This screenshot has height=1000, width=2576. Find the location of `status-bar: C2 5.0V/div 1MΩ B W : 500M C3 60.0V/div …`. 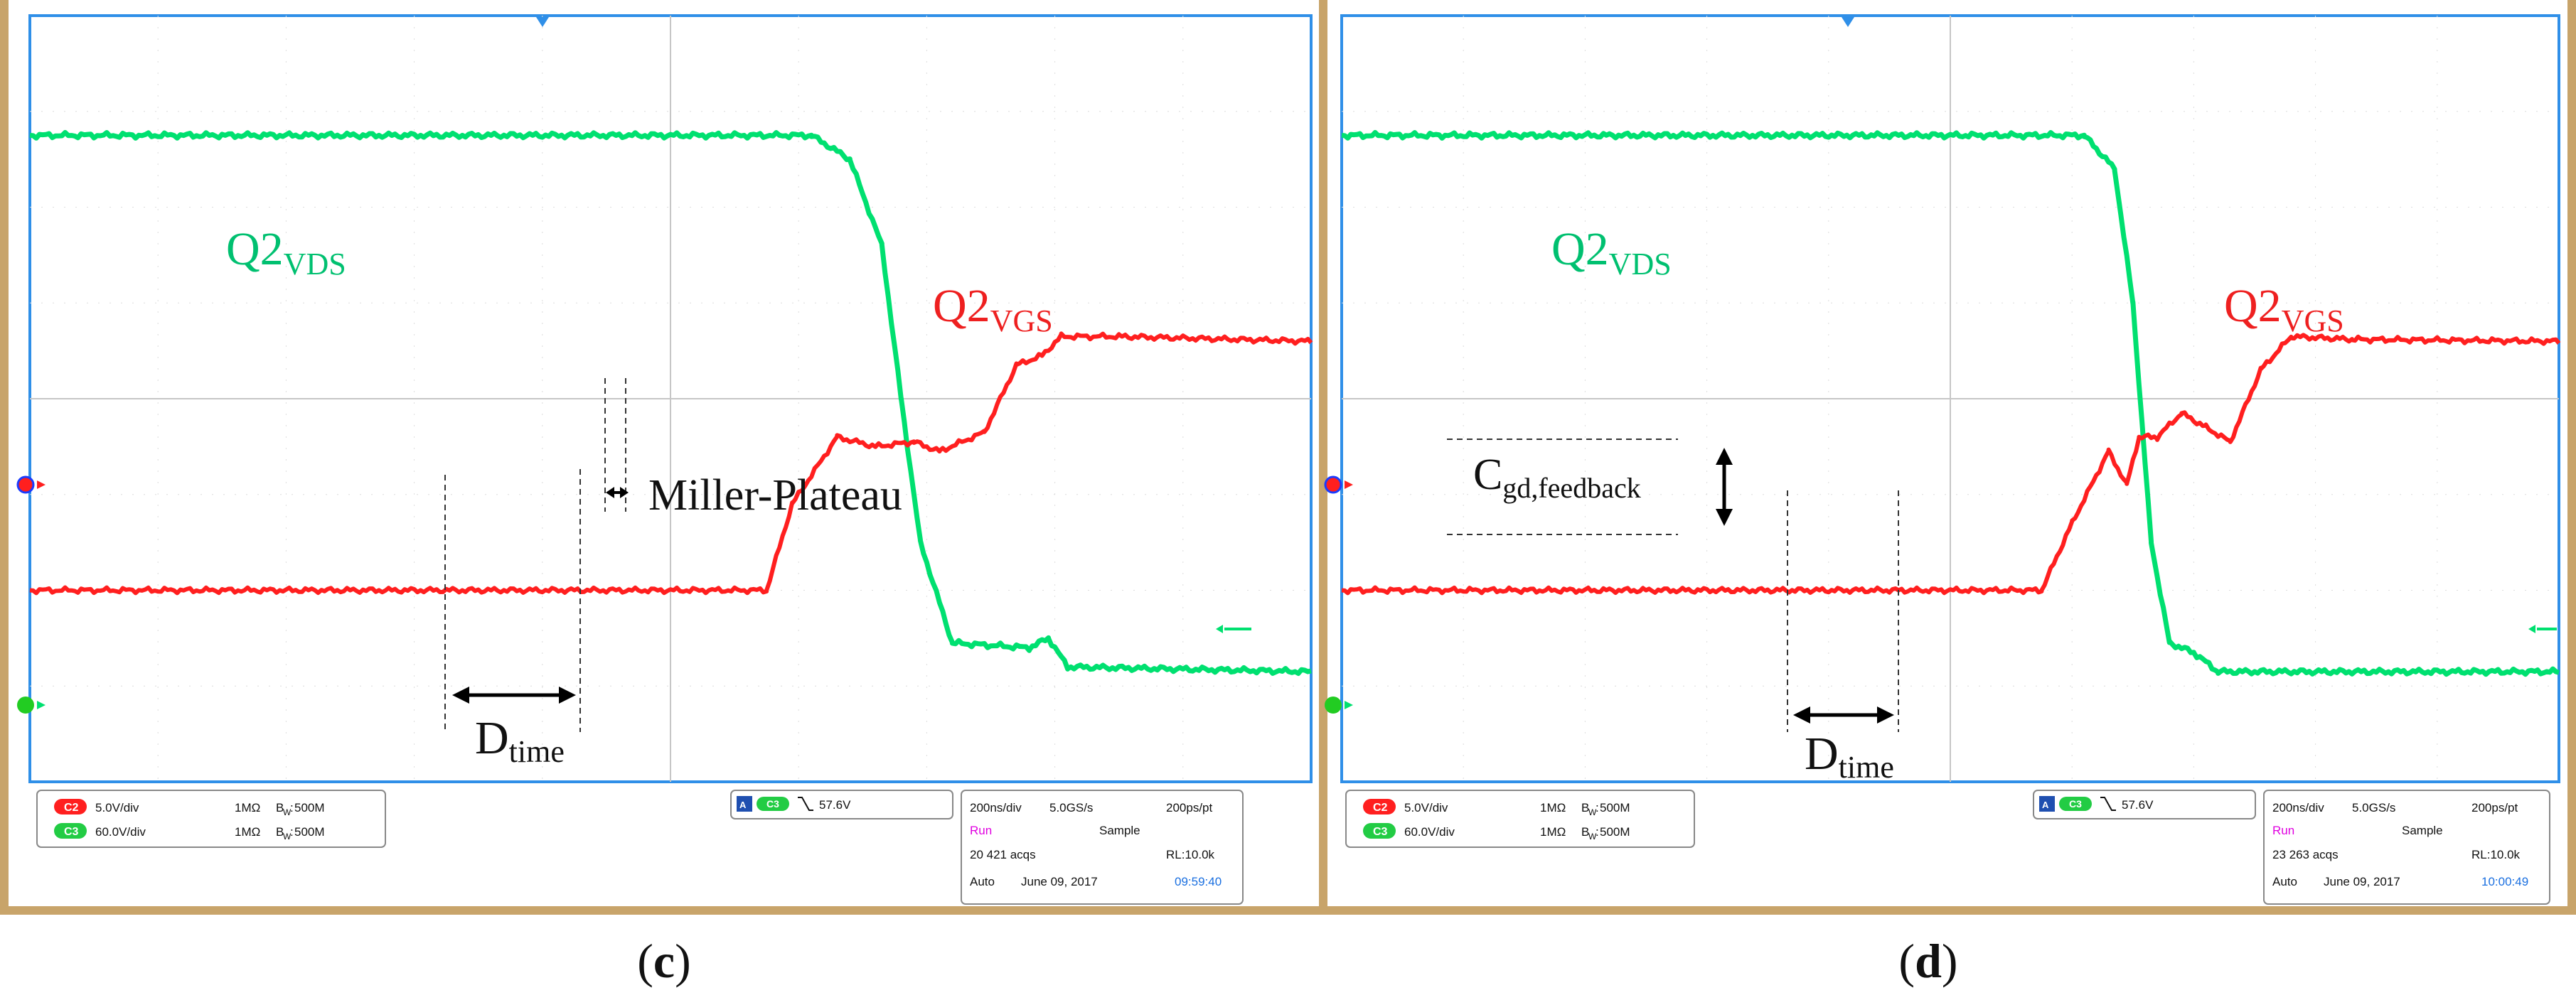

status-bar: C2 5.0V/div 1MΩ B W : 500M C3 60.0V/div … is located at coordinates (1947, 848).